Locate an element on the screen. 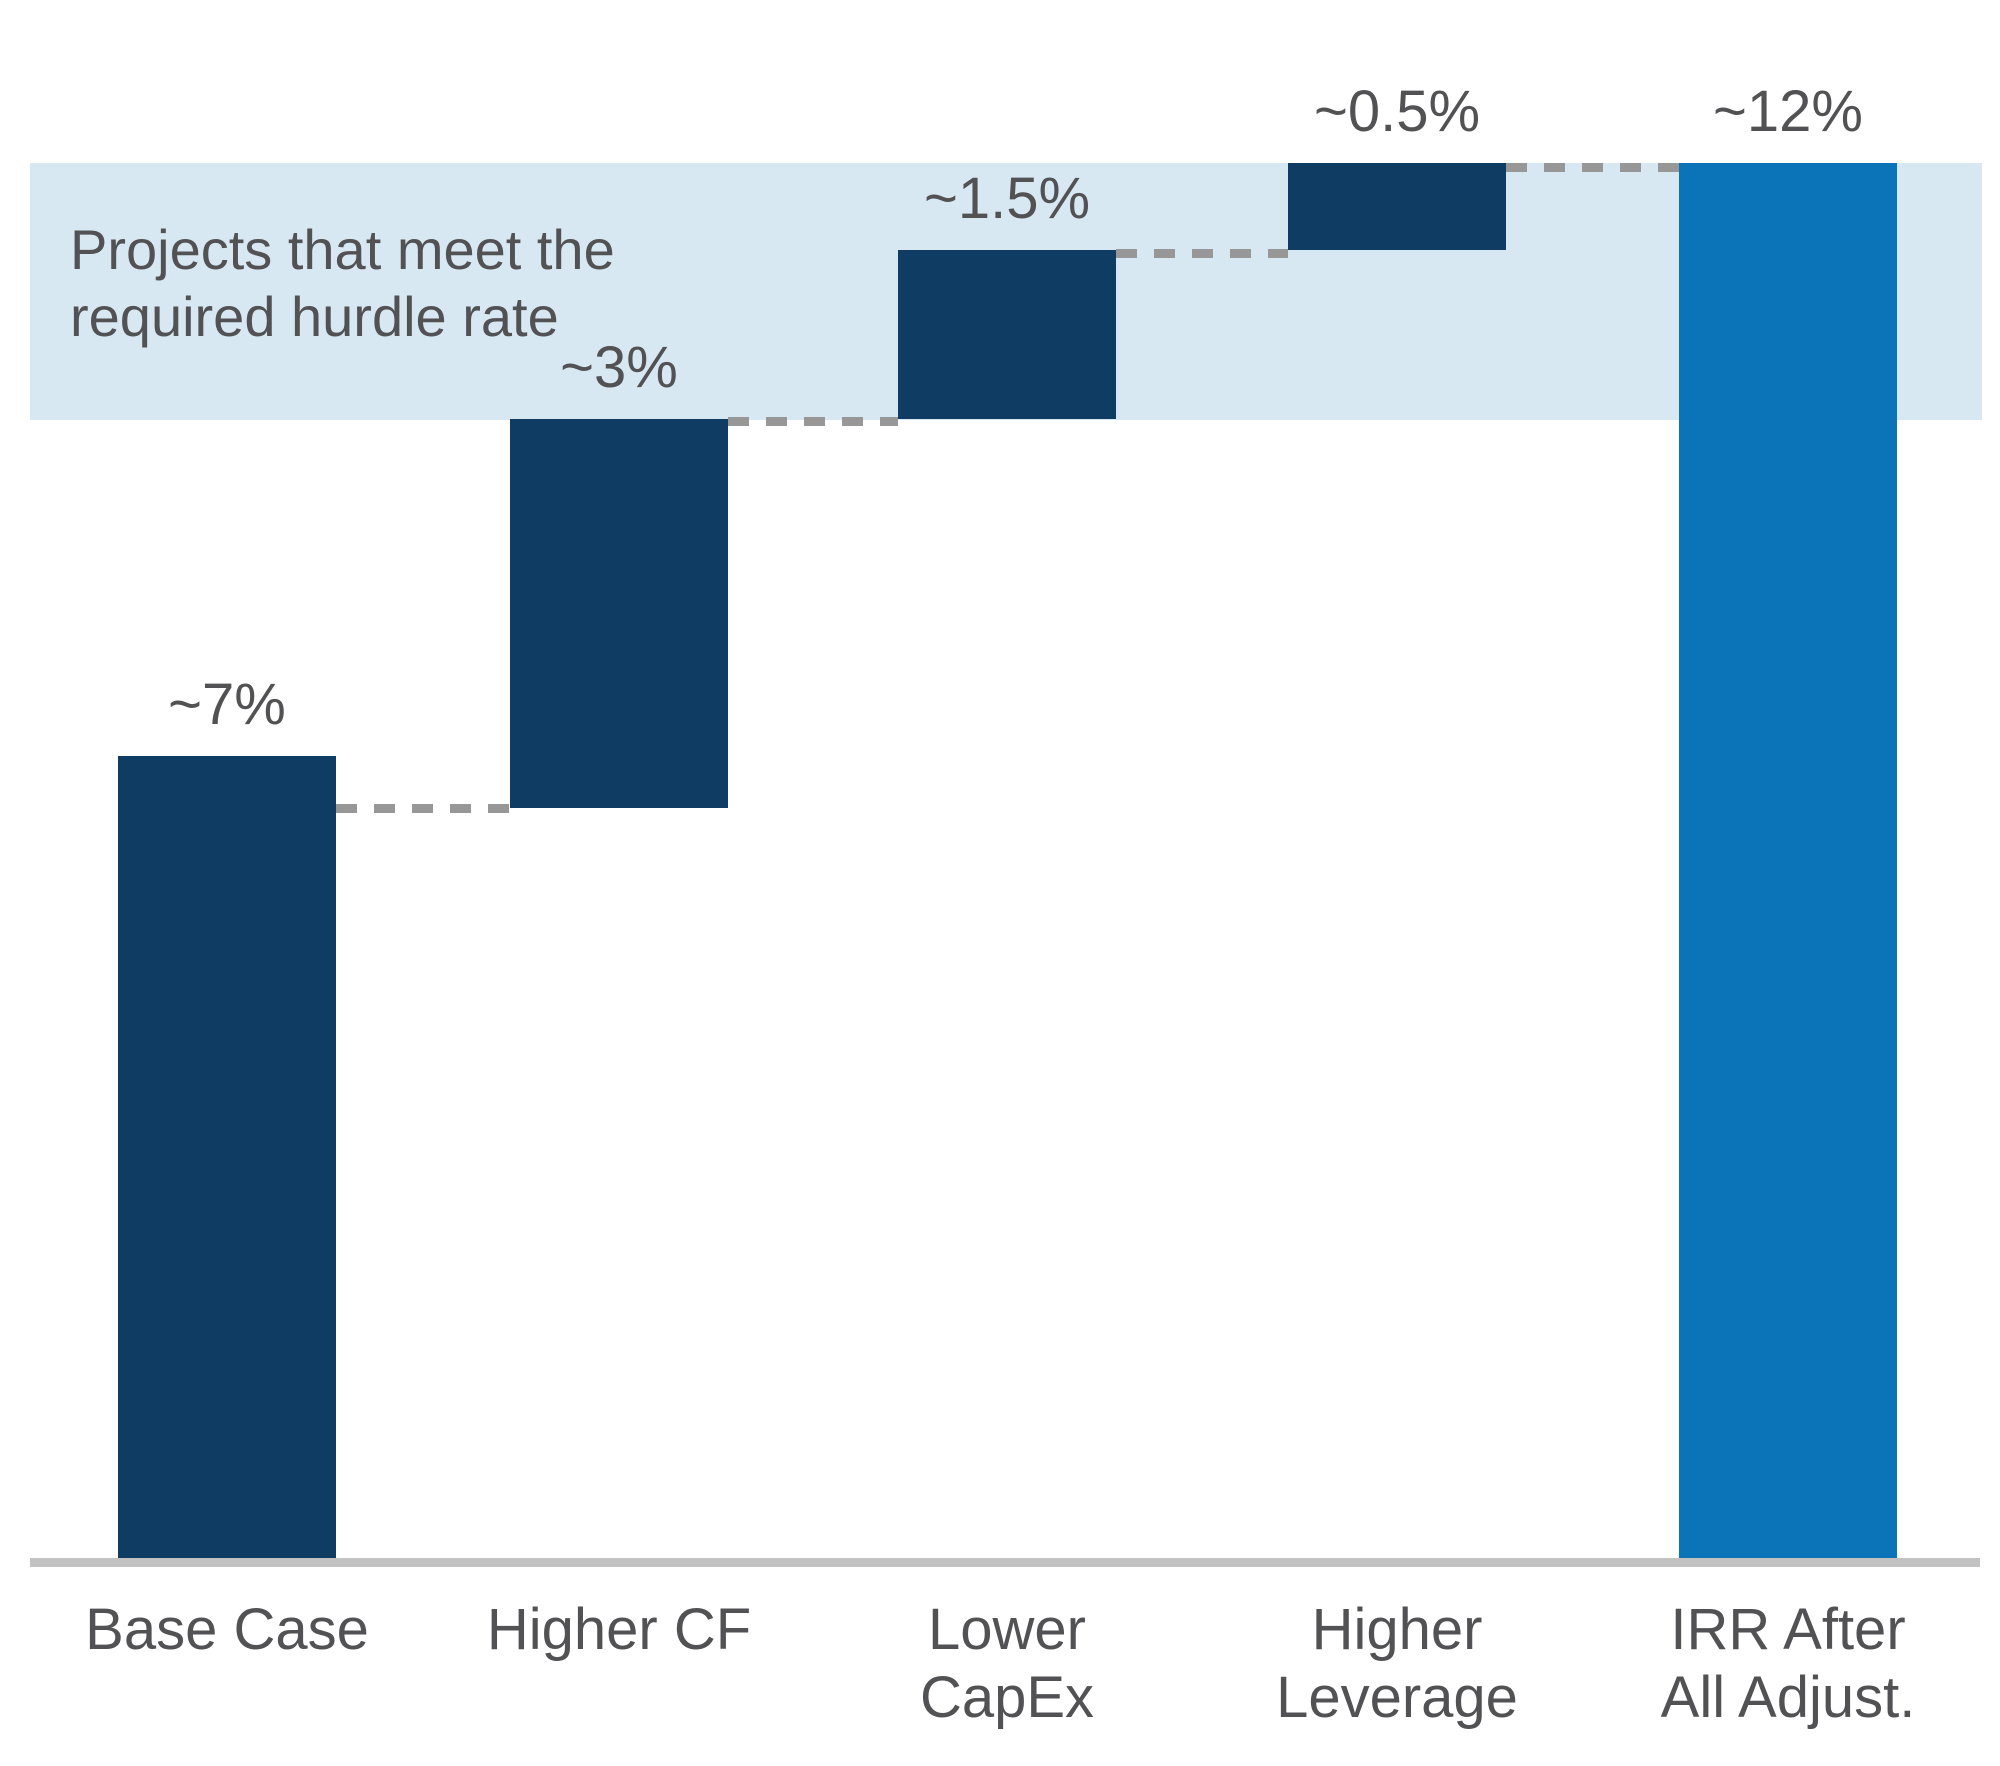  category-label-lower-capex: Lower CapEx is located at coordinates (1007, 1664).